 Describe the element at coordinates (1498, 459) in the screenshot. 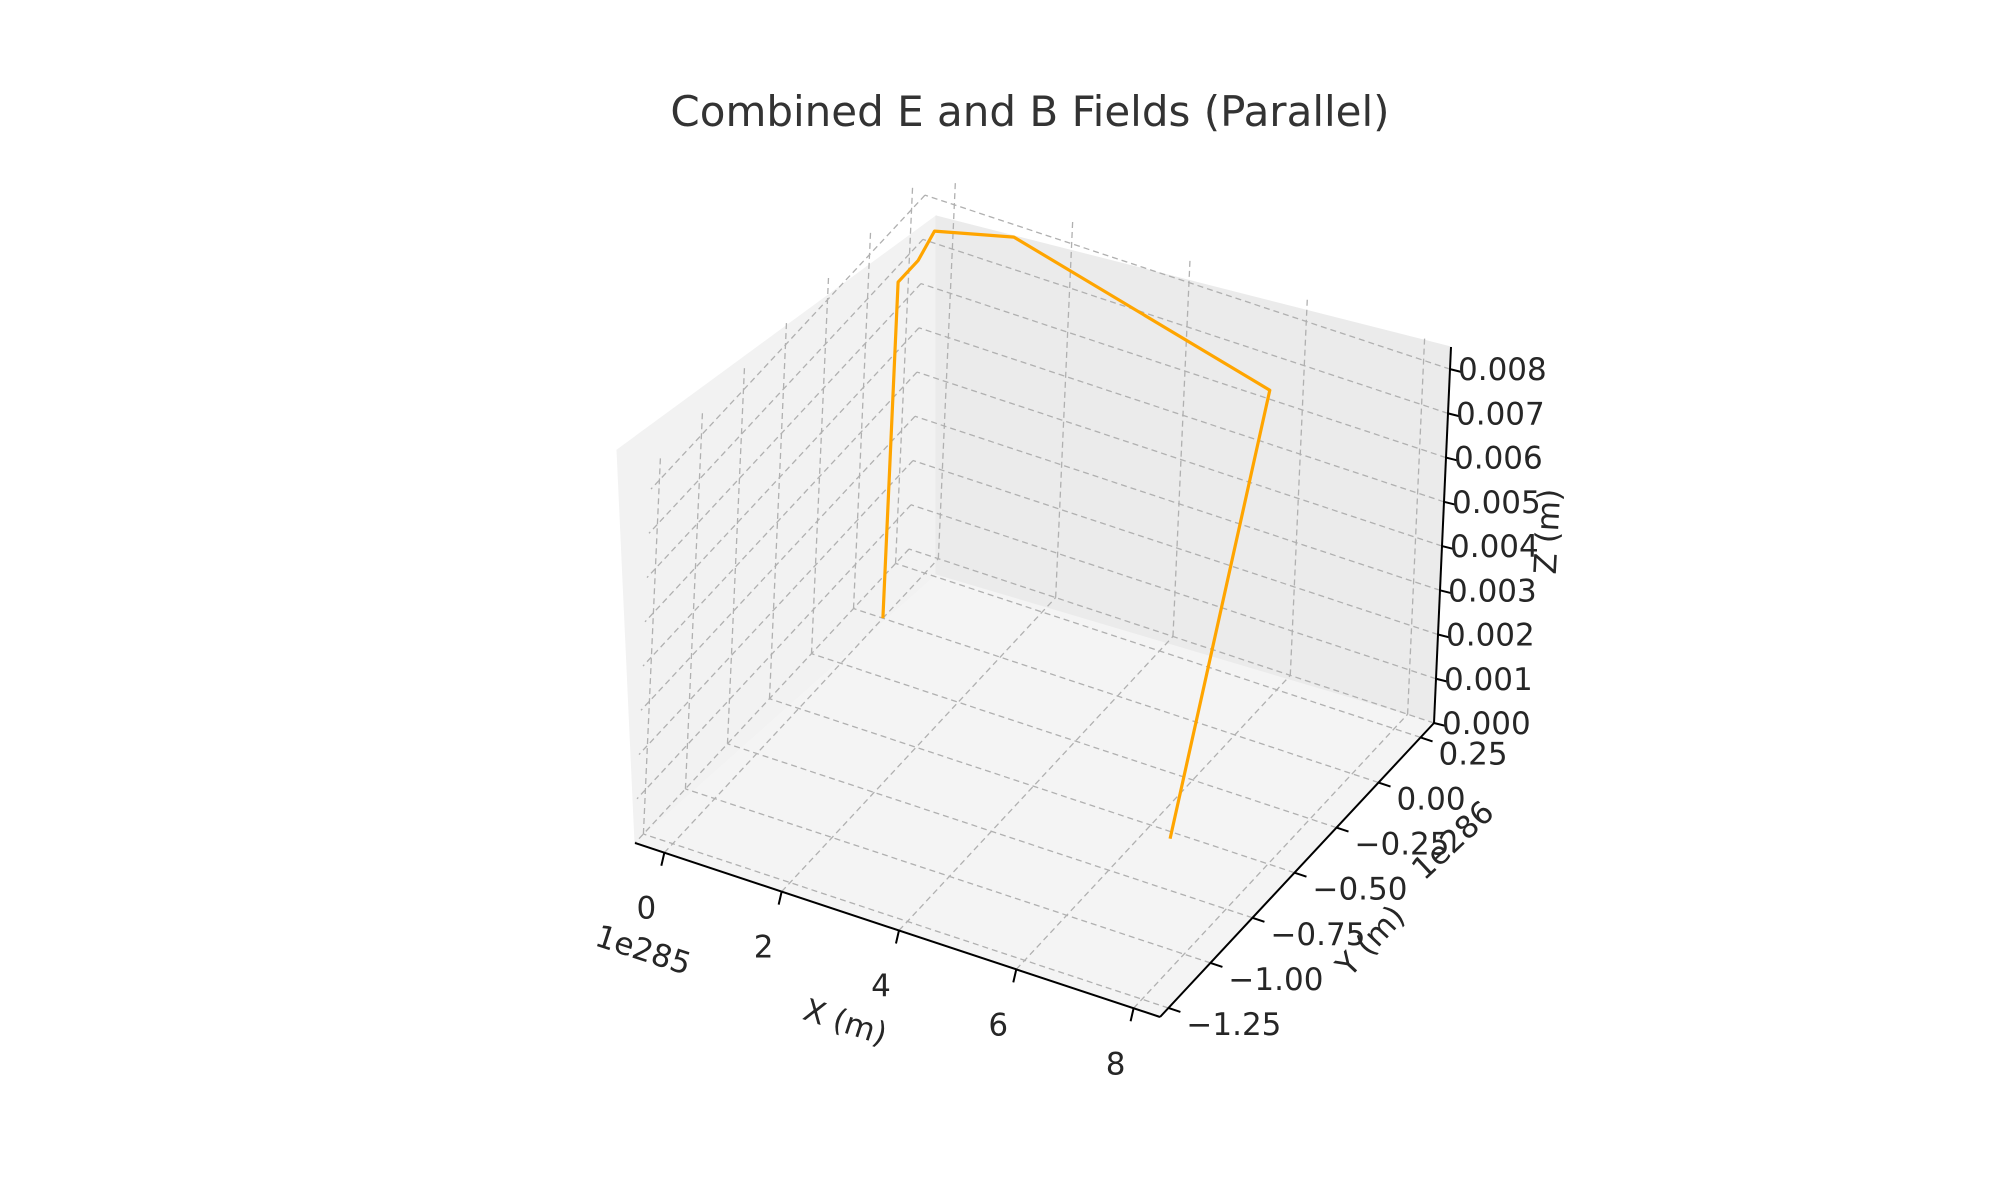

I see `z-tick-label: 0.006` at that location.